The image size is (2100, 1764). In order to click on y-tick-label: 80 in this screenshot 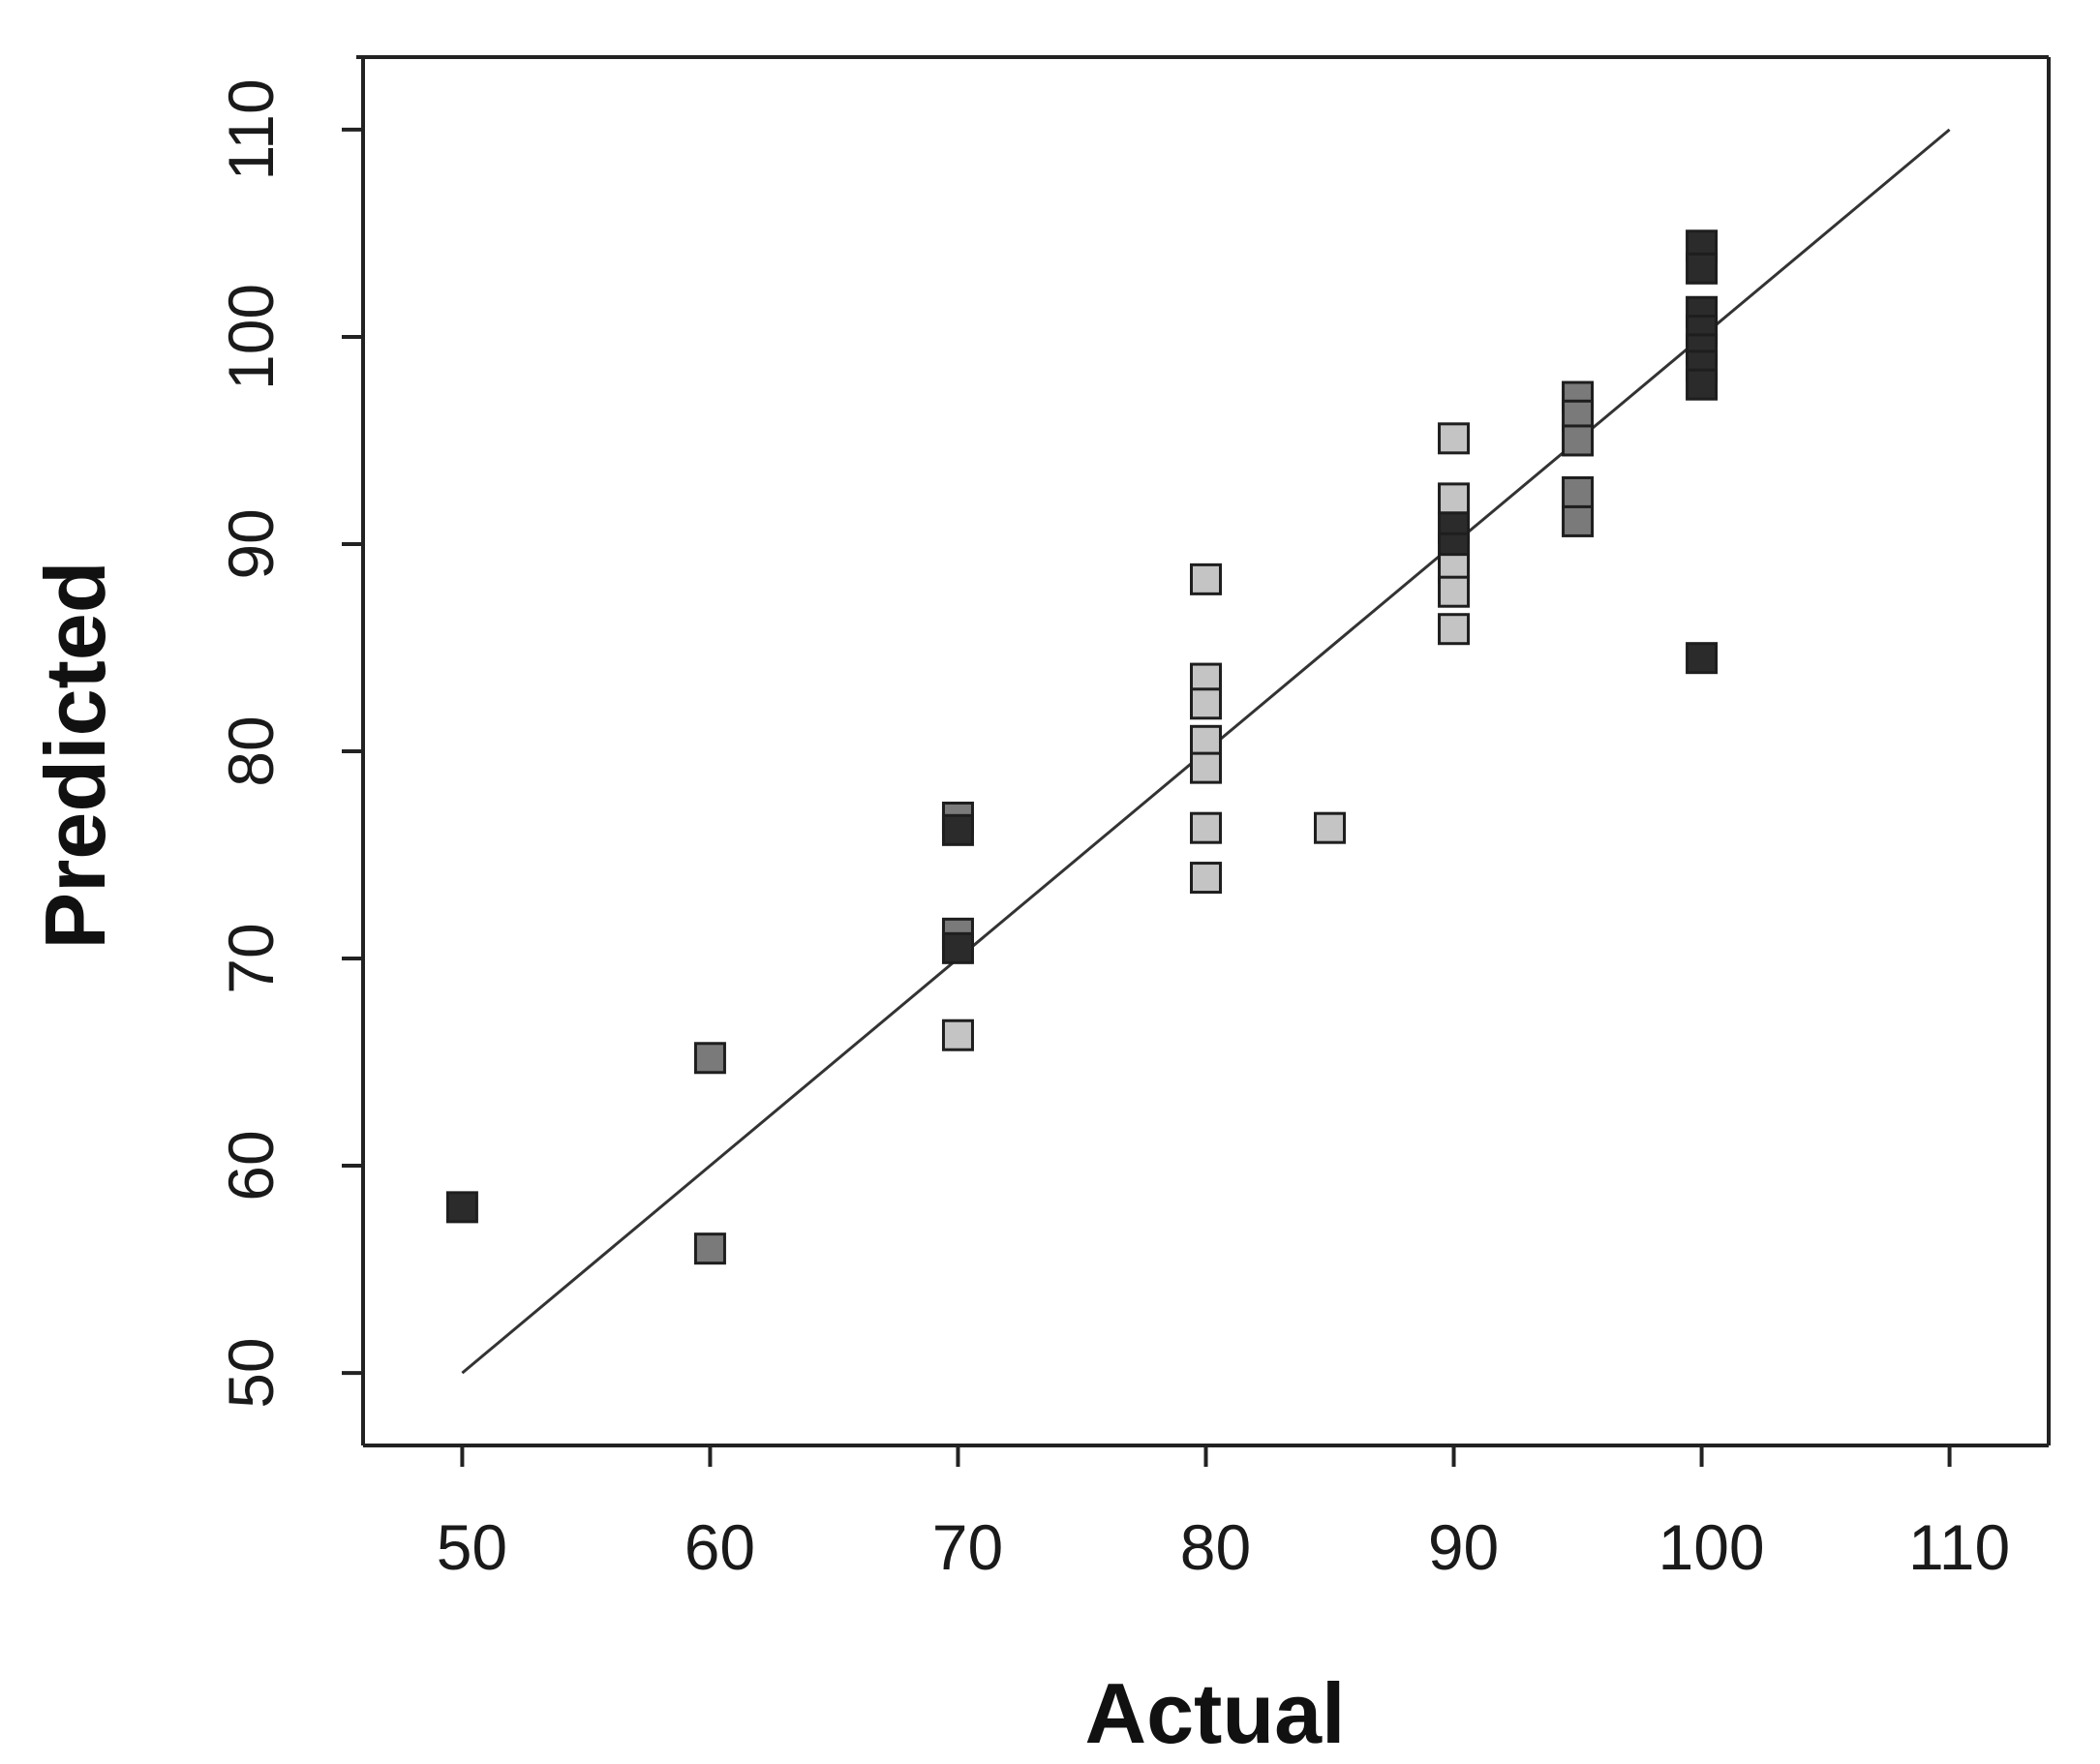, I will do `click(251, 750)`.